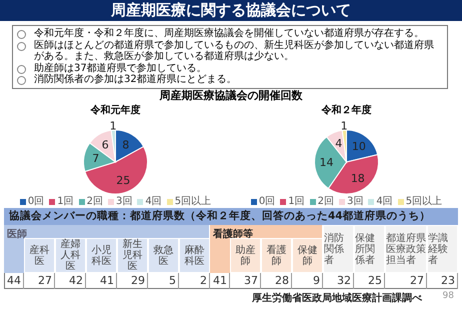 The width and height of the screenshot is (462, 320). I want to click on text: 消防関係者の参加は32都道府県にとどまる。, so click(135, 80).